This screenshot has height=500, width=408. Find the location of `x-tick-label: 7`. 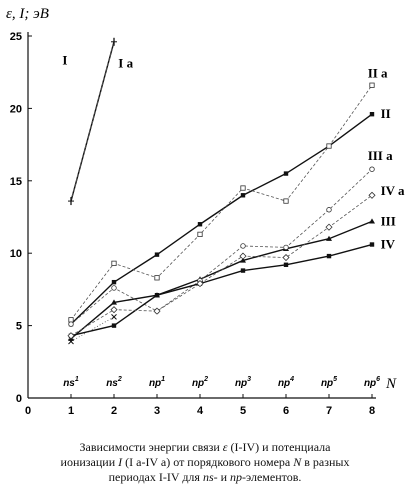

x-tick-label: 7 is located at coordinates (329, 411).